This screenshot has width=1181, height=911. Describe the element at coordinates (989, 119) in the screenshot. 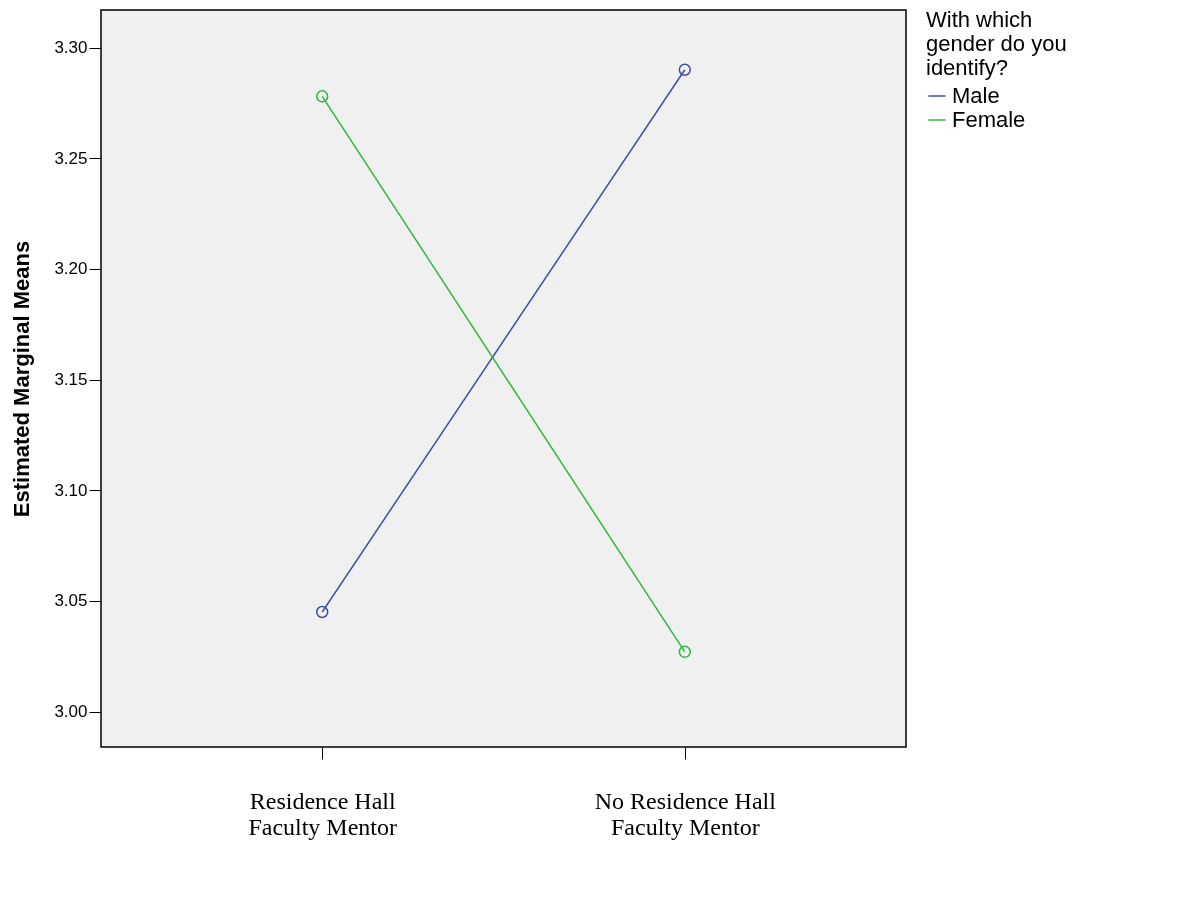

I see `legend-label: Female` at that location.